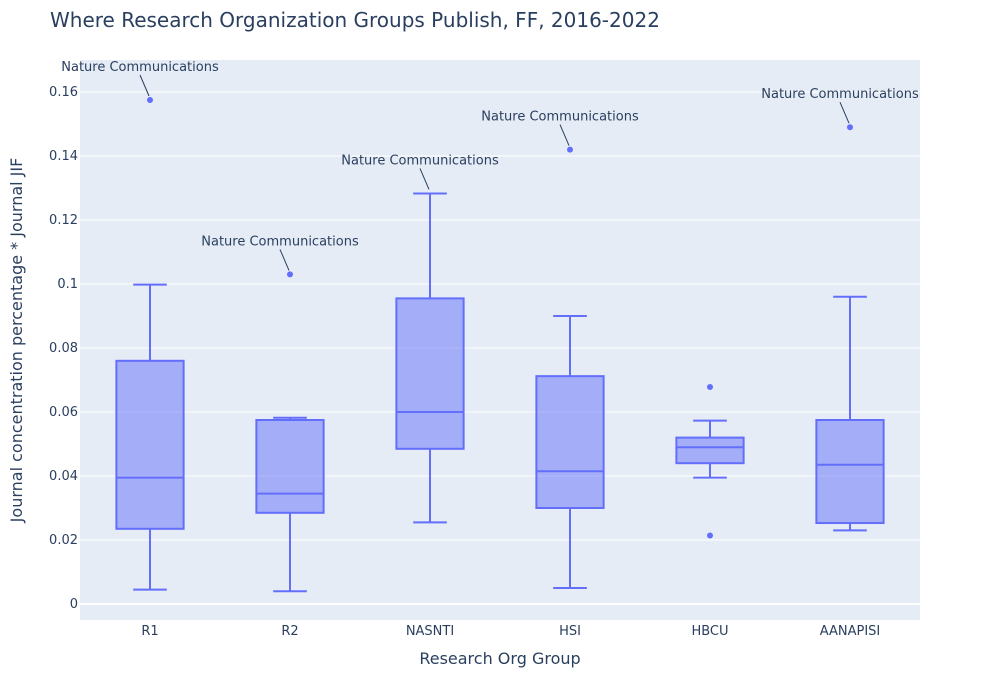  I want to click on box-aanapisi, so click(850, 328).